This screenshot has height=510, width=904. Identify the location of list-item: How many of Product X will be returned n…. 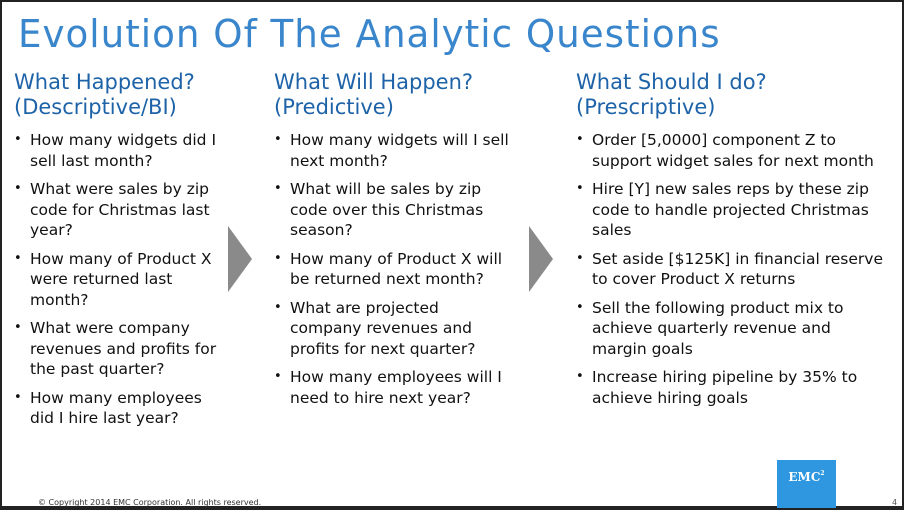
(394, 269).